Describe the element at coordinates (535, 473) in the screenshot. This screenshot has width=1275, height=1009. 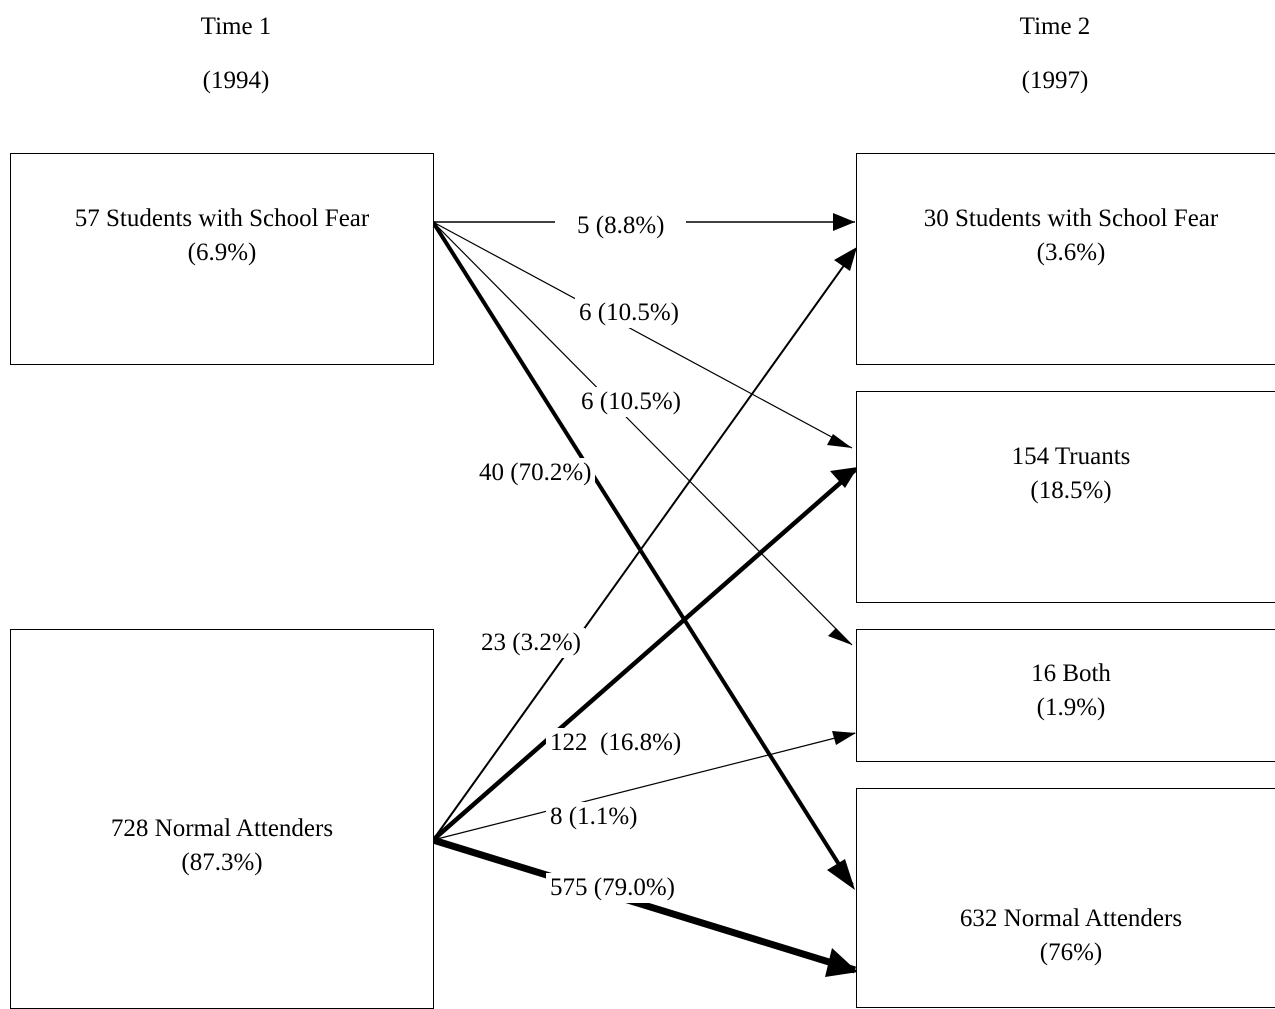
I see `flow-label-fear-to-normal: 40 (70.2%)` at that location.